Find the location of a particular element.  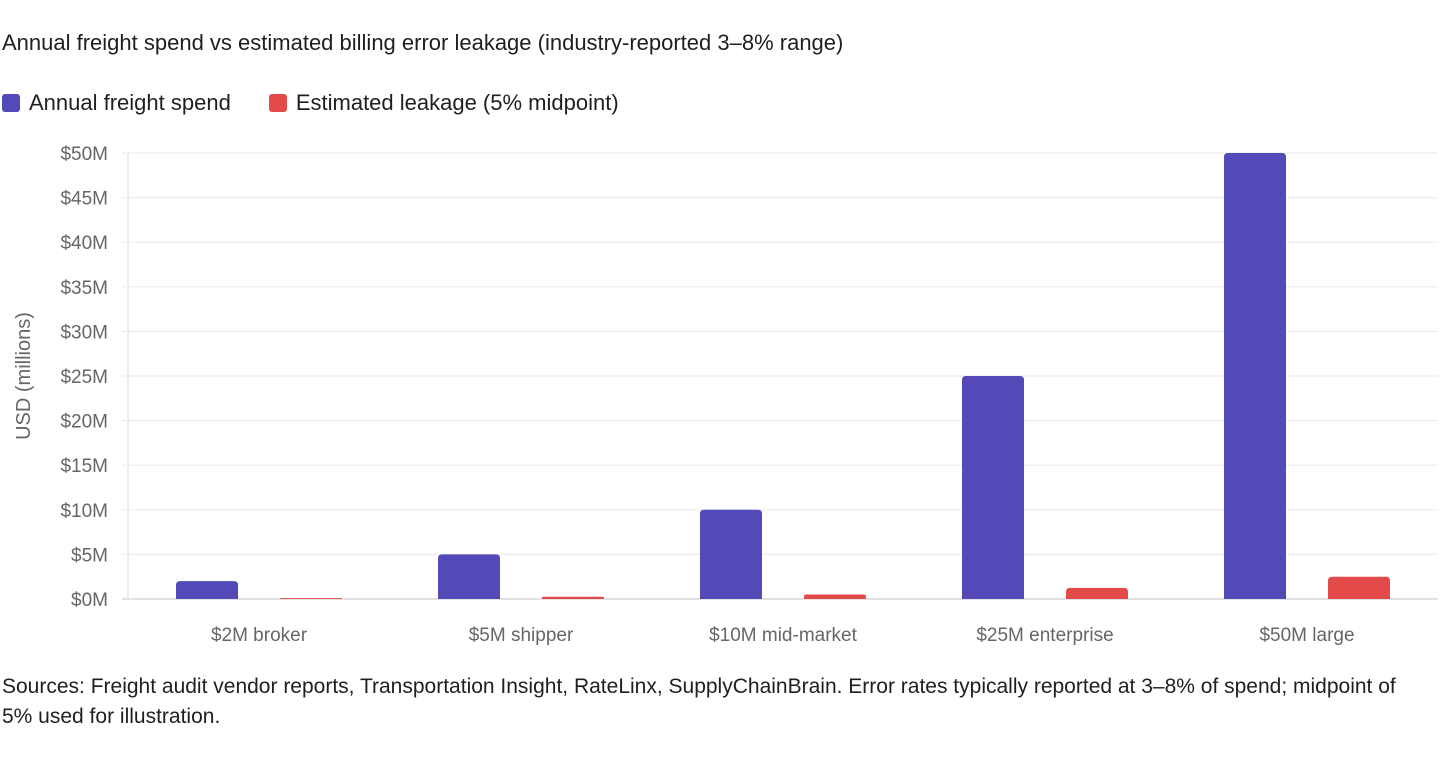

legend-item-spend: Annual freight spend is located at coordinates (116, 103).